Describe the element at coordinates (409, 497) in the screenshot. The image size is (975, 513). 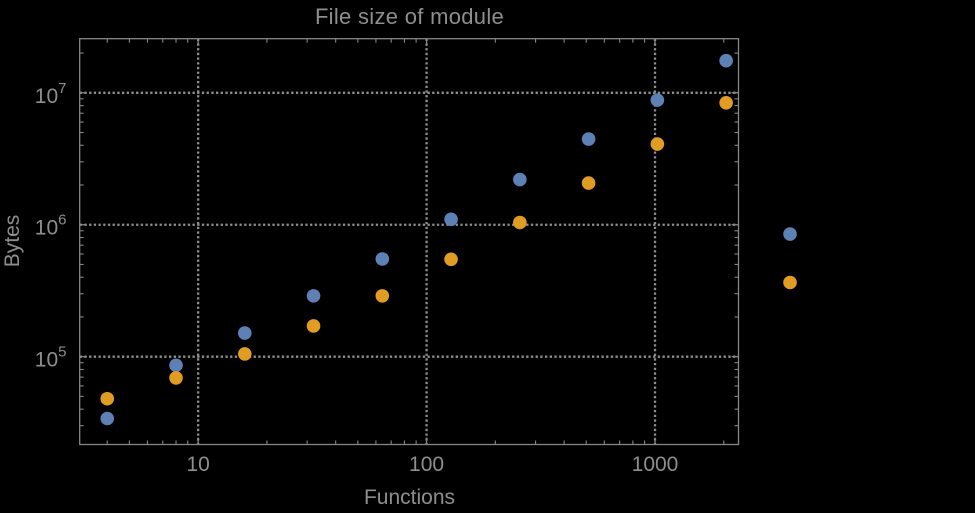
I see `x-axis-label: Functions` at that location.